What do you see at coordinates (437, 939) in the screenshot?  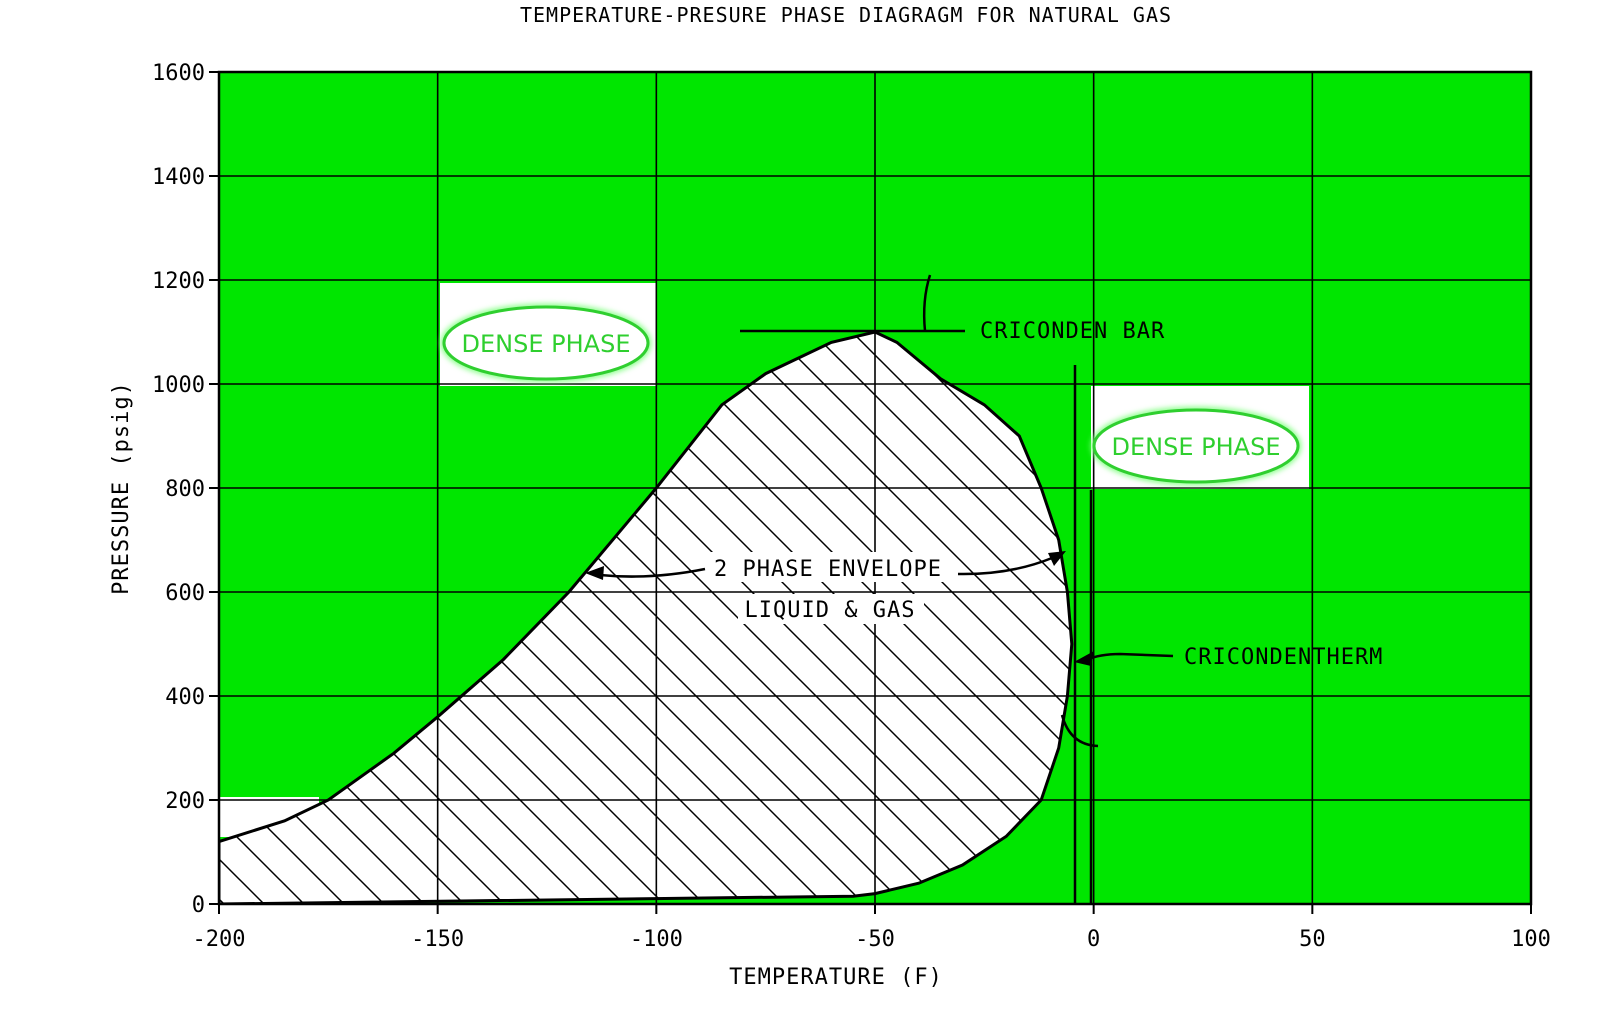 I see `x-tick-label: -150` at bounding box center [437, 939].